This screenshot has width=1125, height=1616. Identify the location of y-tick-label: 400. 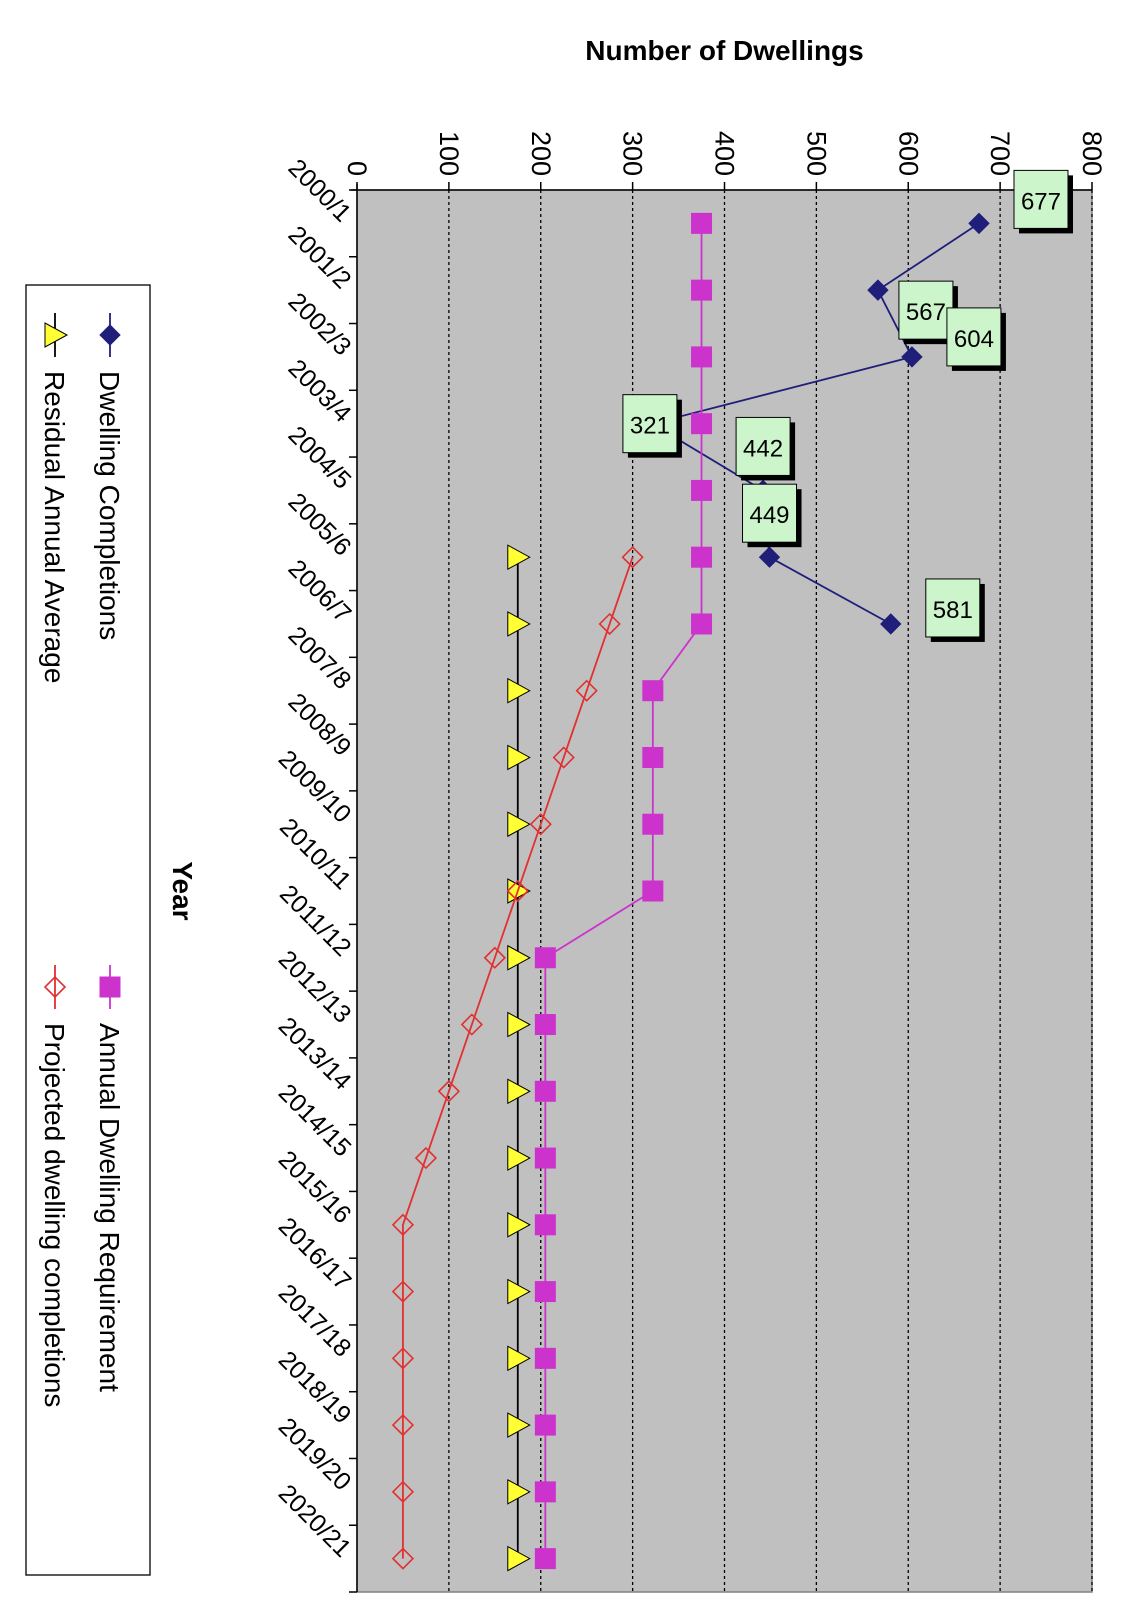
(725, 153).